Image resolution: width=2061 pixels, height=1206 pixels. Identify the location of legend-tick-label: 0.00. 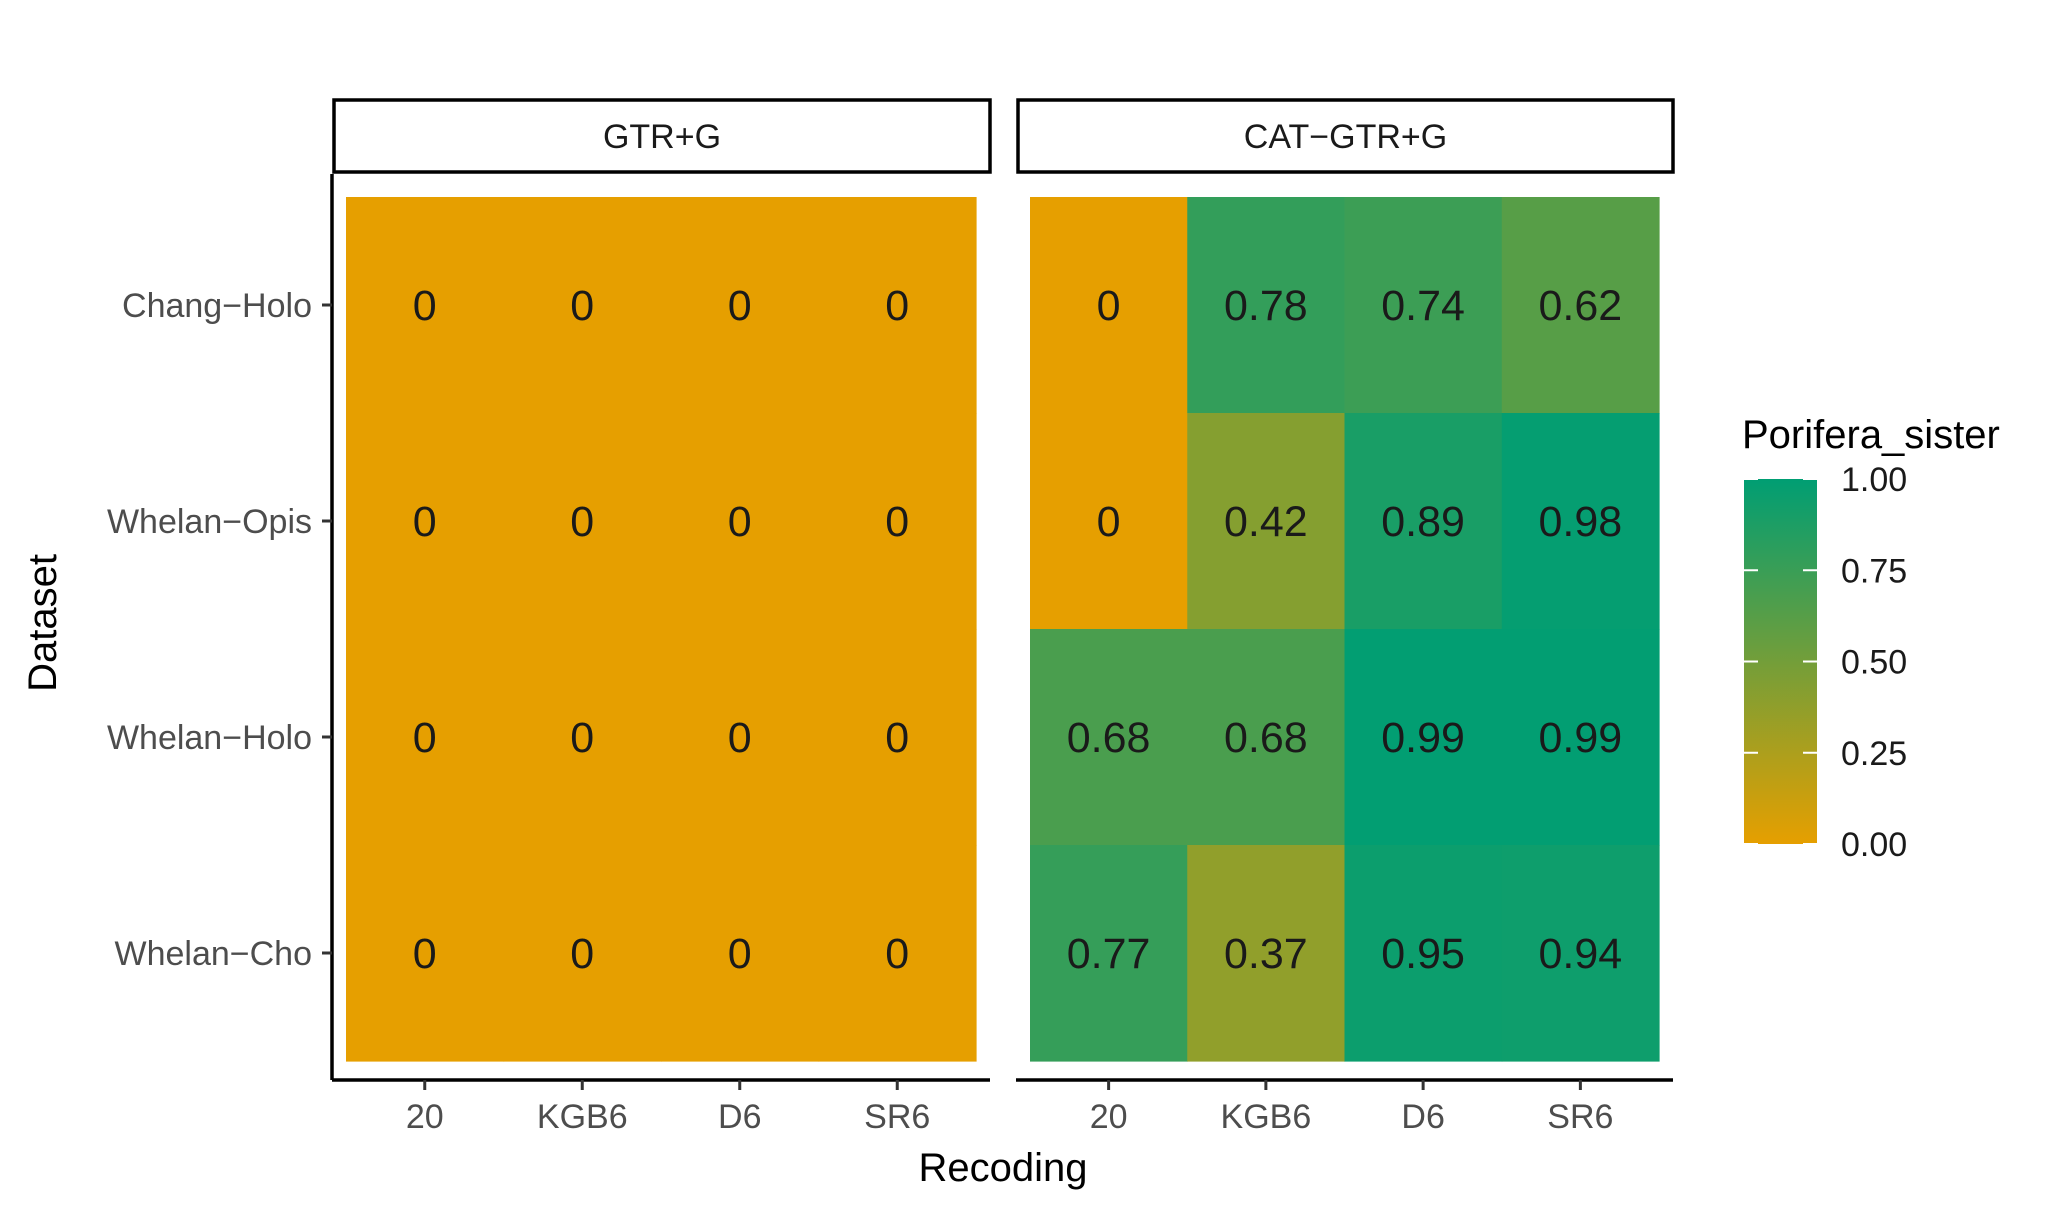
(1874, 845).